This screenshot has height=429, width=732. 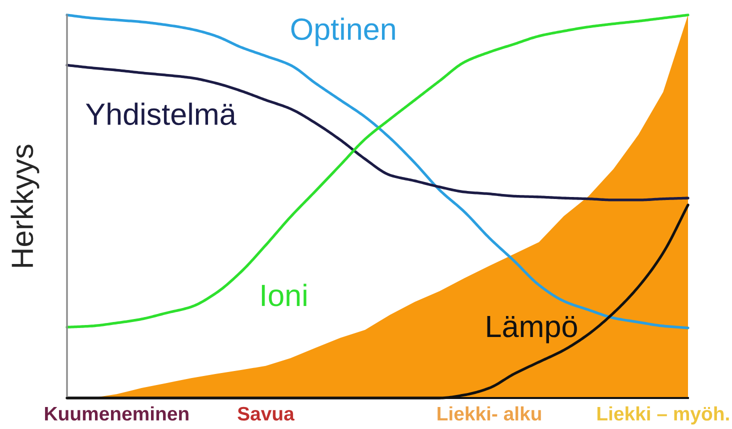 I want to click on series-label: Yhdistelmä, so click(x=161, y=114).